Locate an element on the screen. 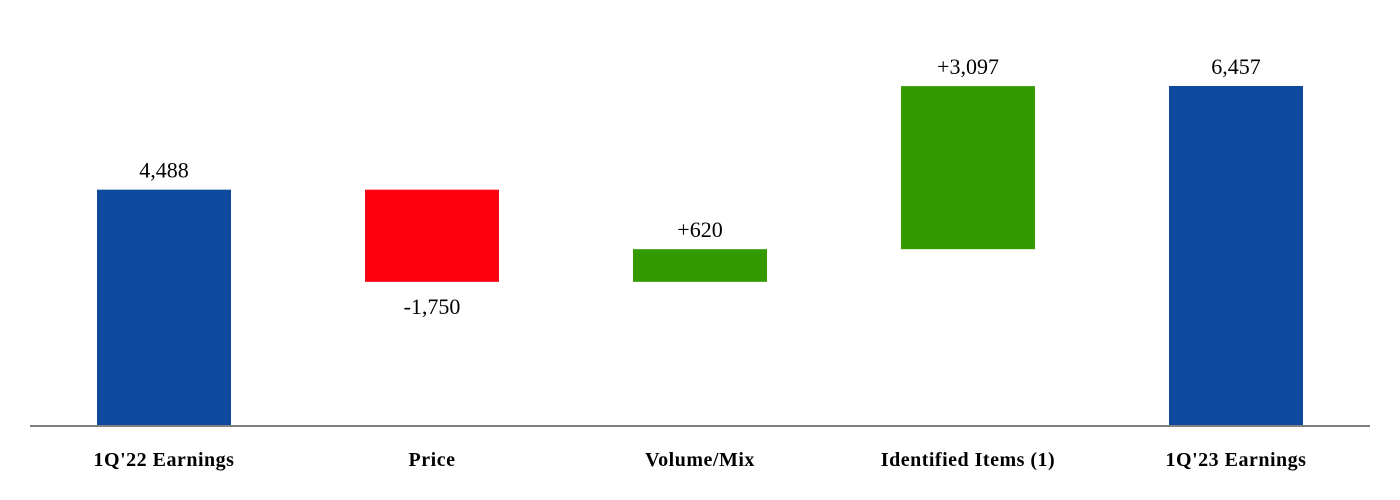  value-label-1: 4,488 is located at coordinates (164, 170).